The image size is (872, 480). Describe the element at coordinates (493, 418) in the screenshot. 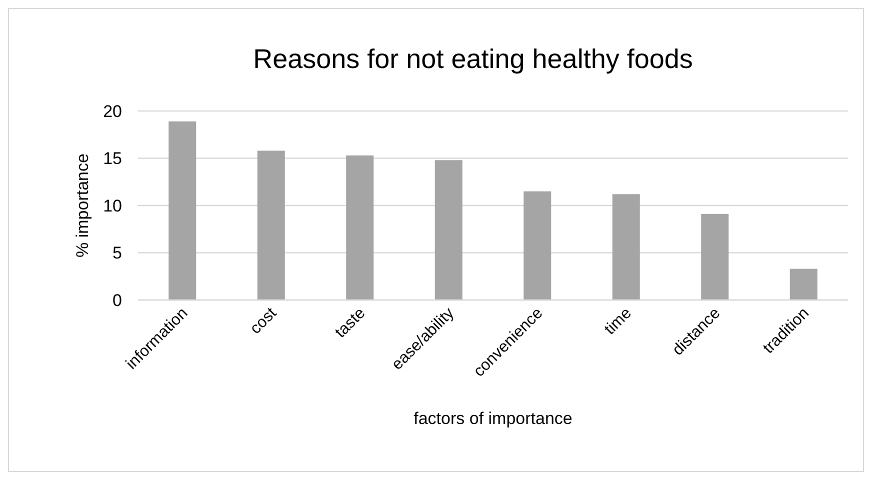

I see `x-axis-title: factors of importance` at that location.